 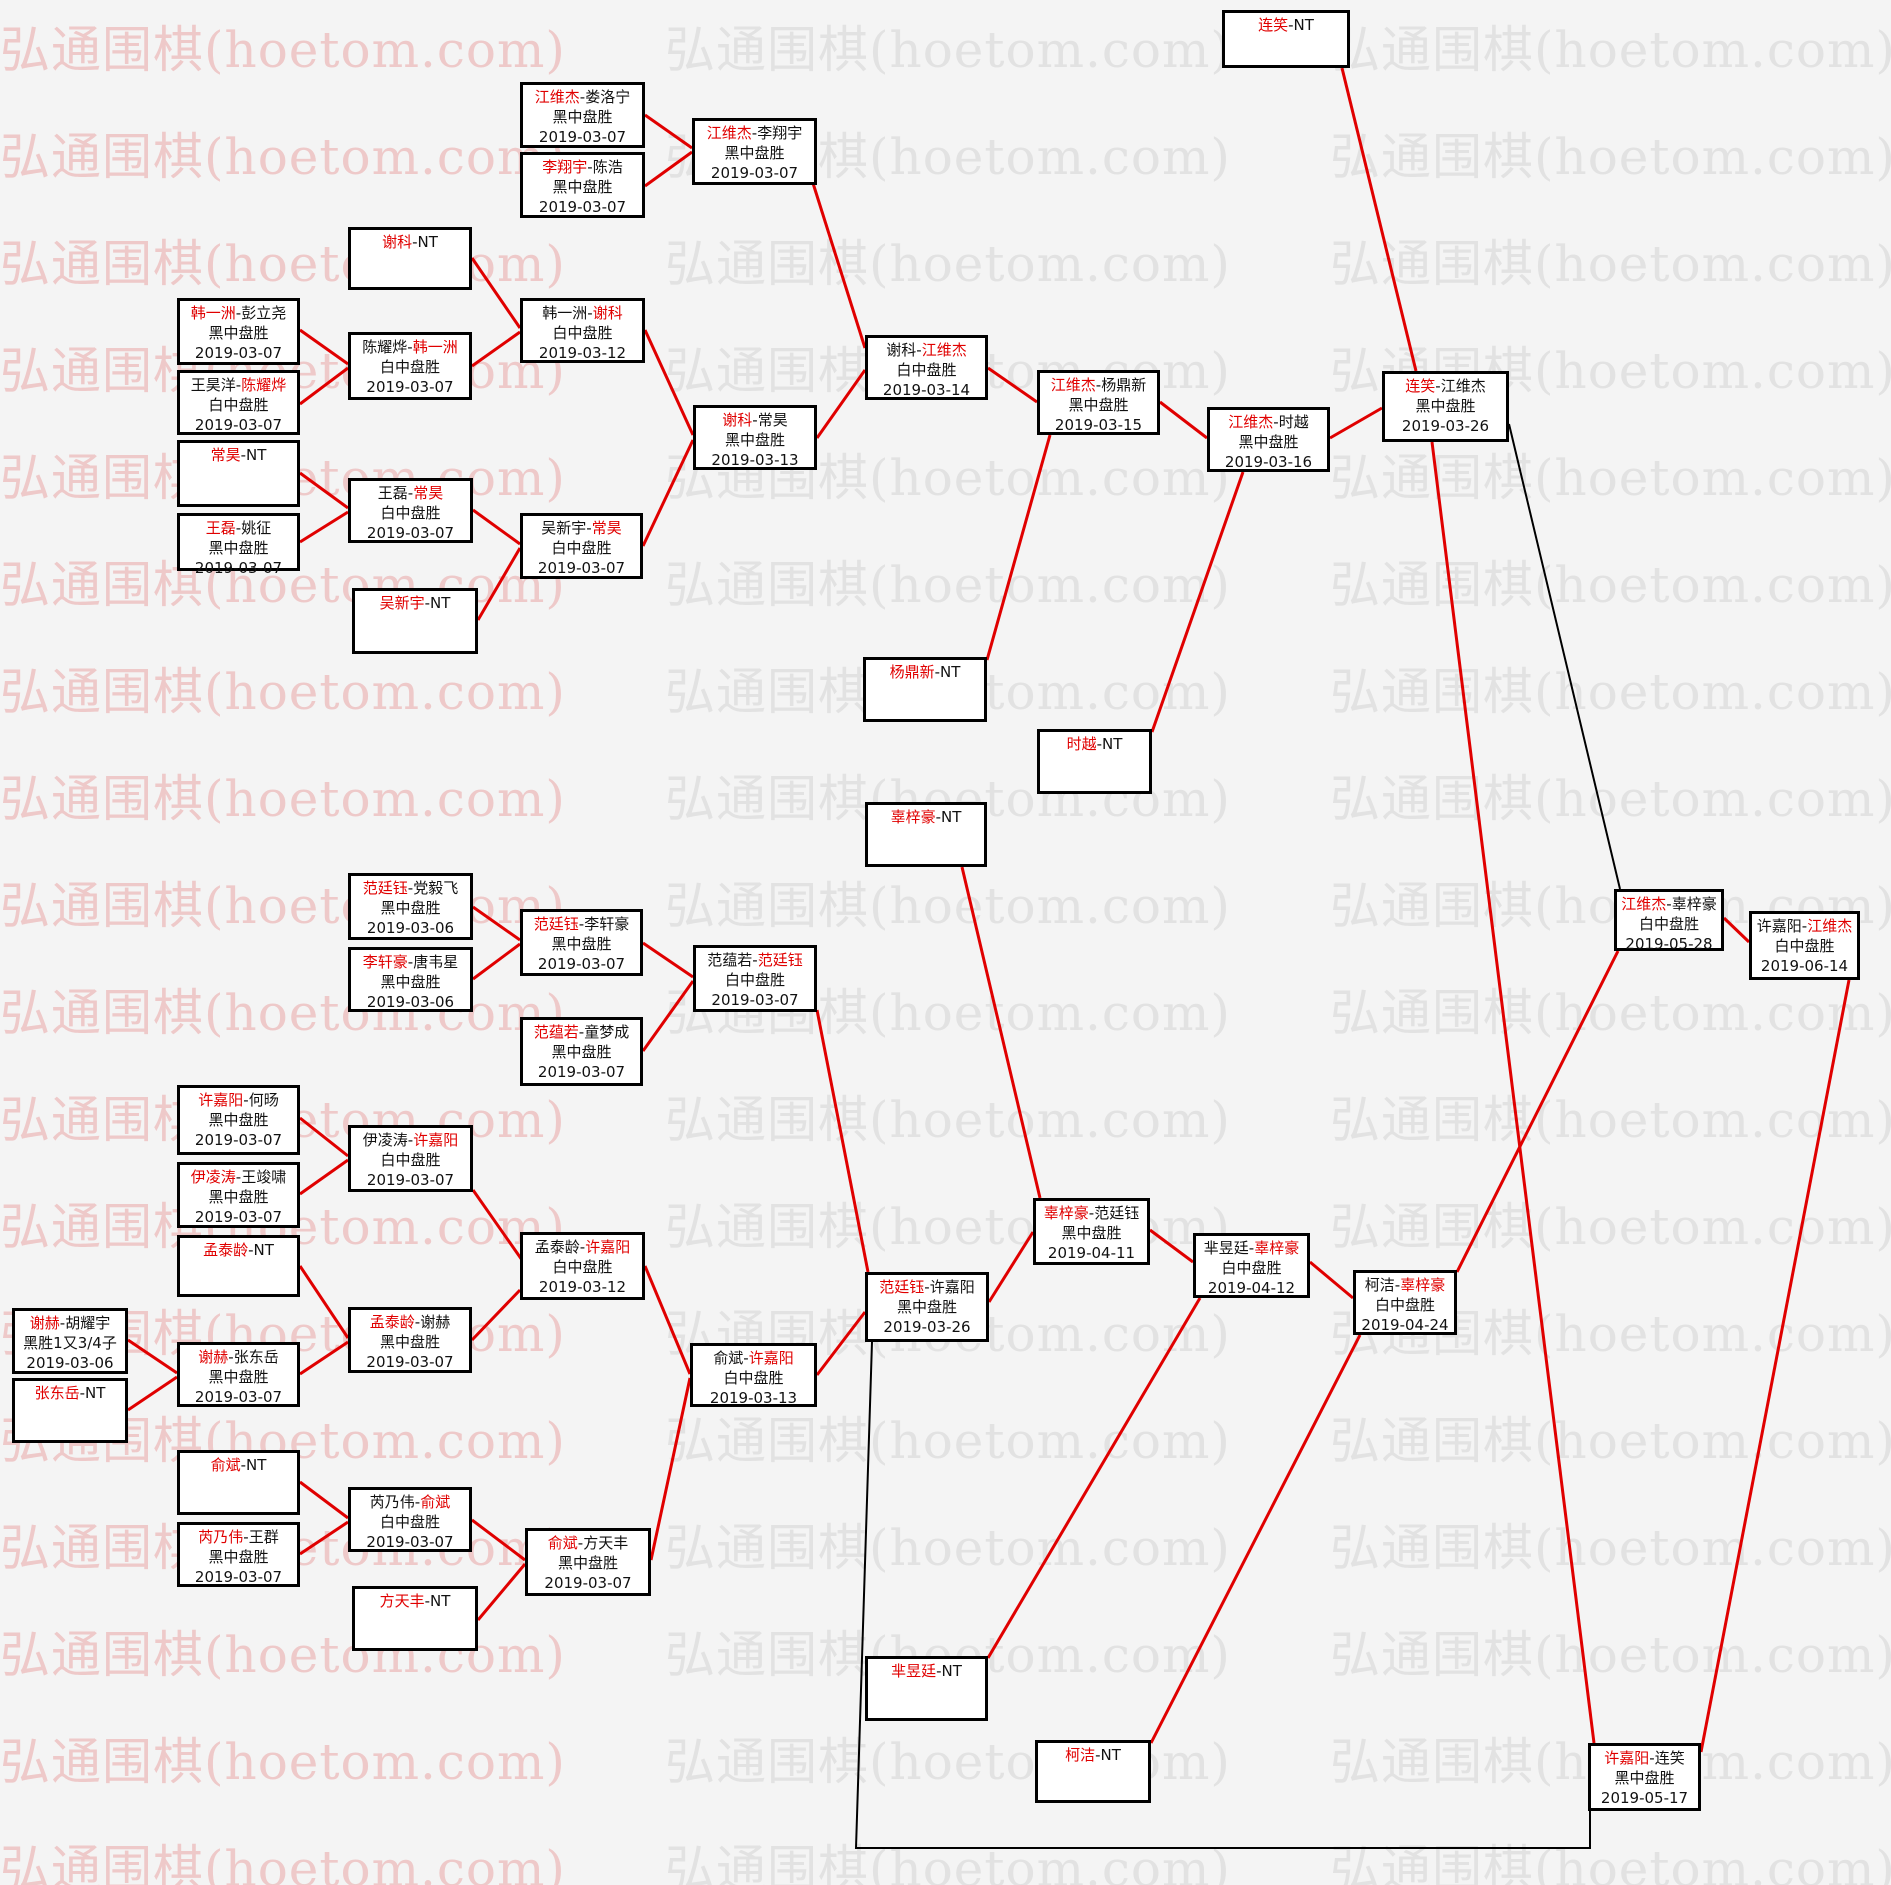 I want to click on player-1: 江维杰, so click(x=1251, y=422).